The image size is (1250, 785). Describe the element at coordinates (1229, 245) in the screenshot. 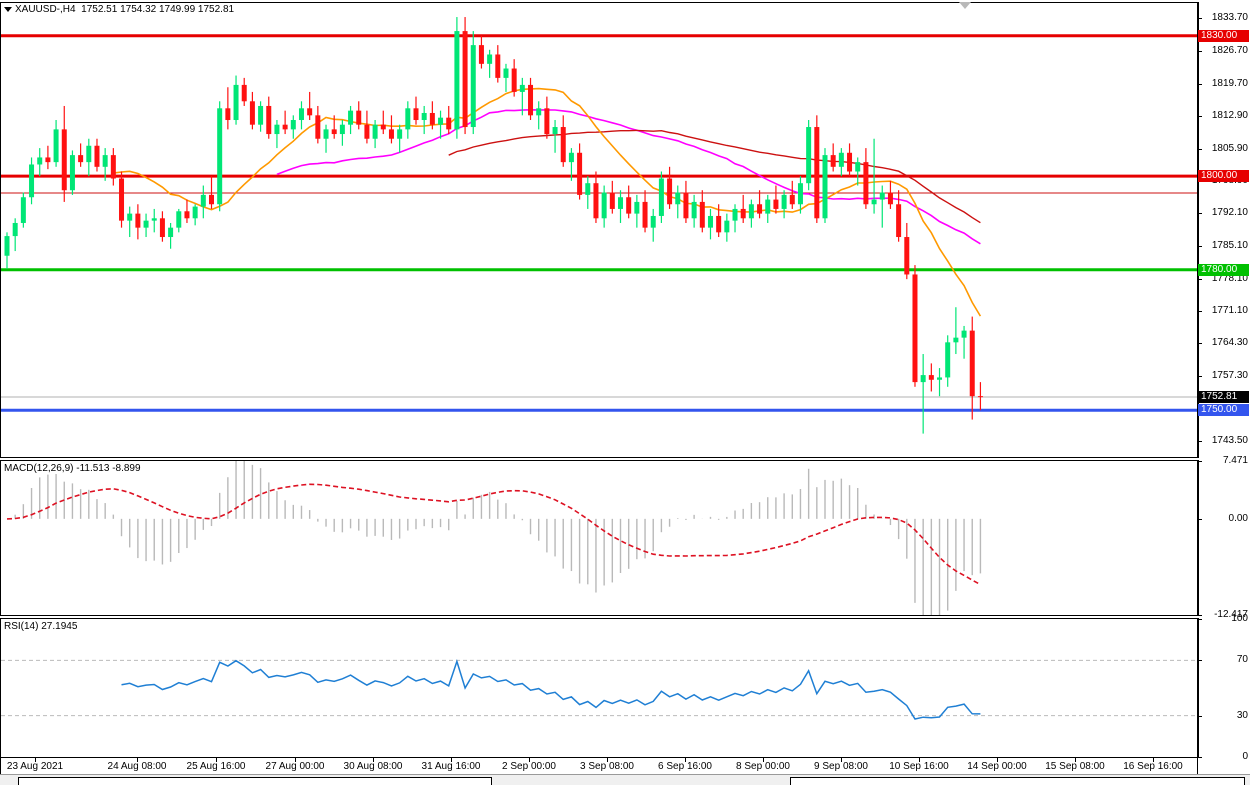

I see `price-tick-label: 1785.10` at that location.